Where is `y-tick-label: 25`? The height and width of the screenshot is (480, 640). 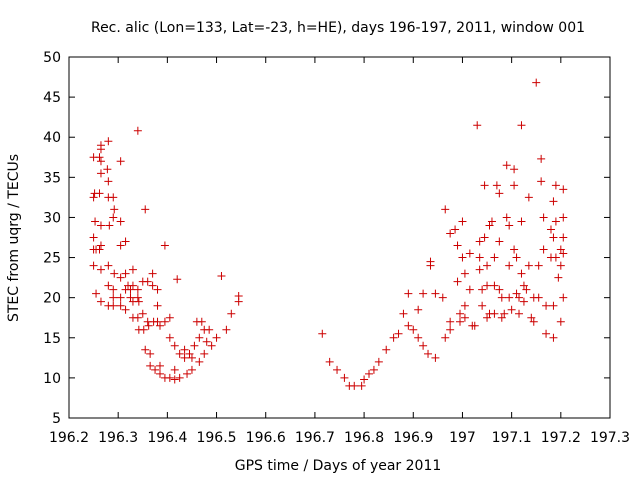 y-tick-label: 25 is located at coordinates (52, 259).